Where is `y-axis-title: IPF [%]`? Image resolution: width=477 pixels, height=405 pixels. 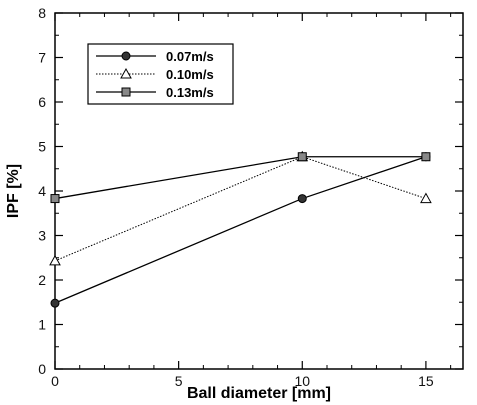 y-axis-title: IPF [%] is located at coordinates (13, 191).